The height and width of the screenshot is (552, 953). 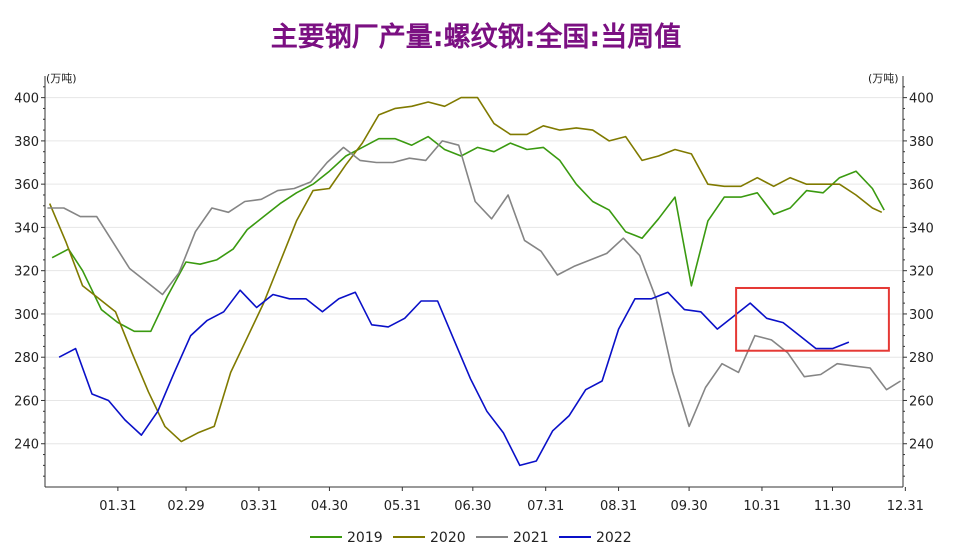 What do you see at coordinates (117, 506) in the screenshot?
I see `x-tick-label: 01.31` at bounding box center [117, 506].